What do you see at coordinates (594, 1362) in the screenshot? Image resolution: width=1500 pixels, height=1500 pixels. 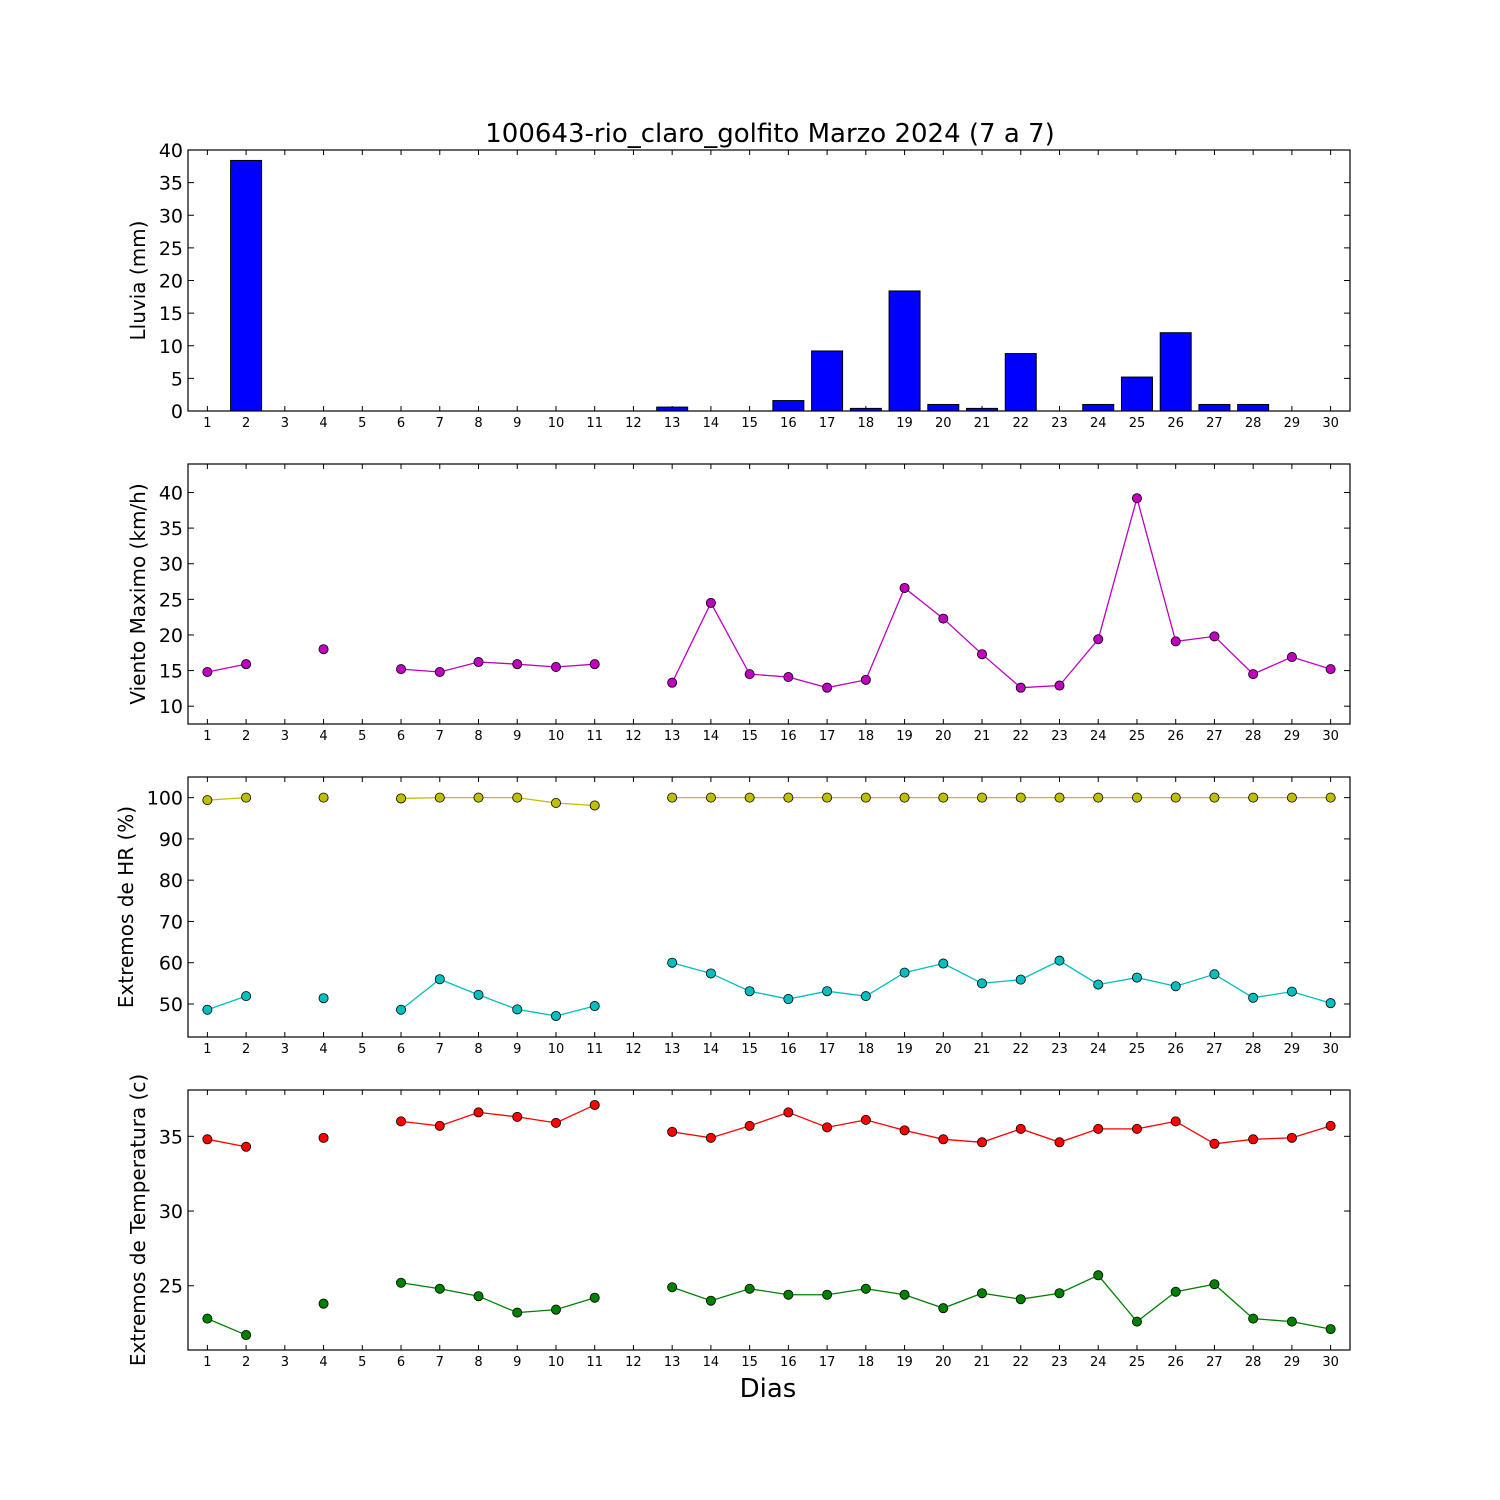 I see `x-tick-label: 11` at bounding box center [594, 1362].